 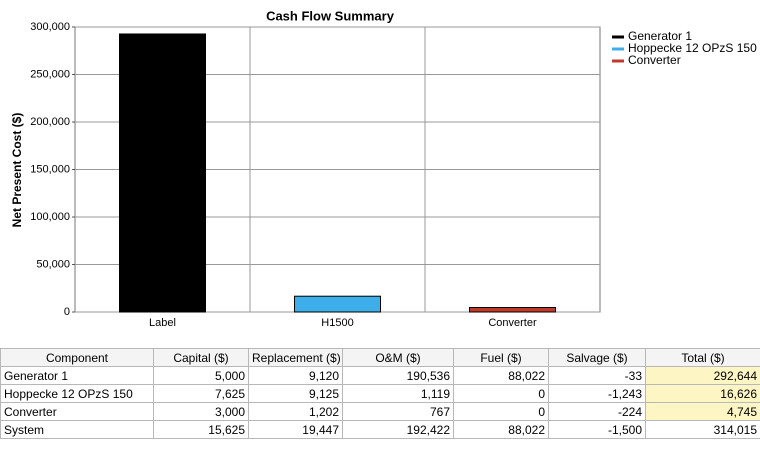 What do you see at coordinates (50, 27) in the screenshot?
I see `y-tick-label: 300,000` at bounding box center [50, 27].